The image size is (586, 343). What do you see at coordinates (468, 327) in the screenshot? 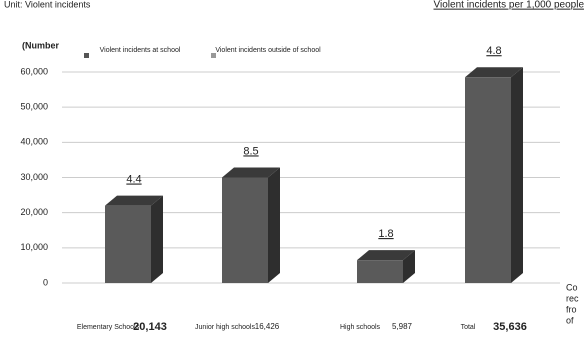
I see `x-tick-label: Total` at bounding box center [468, 327].